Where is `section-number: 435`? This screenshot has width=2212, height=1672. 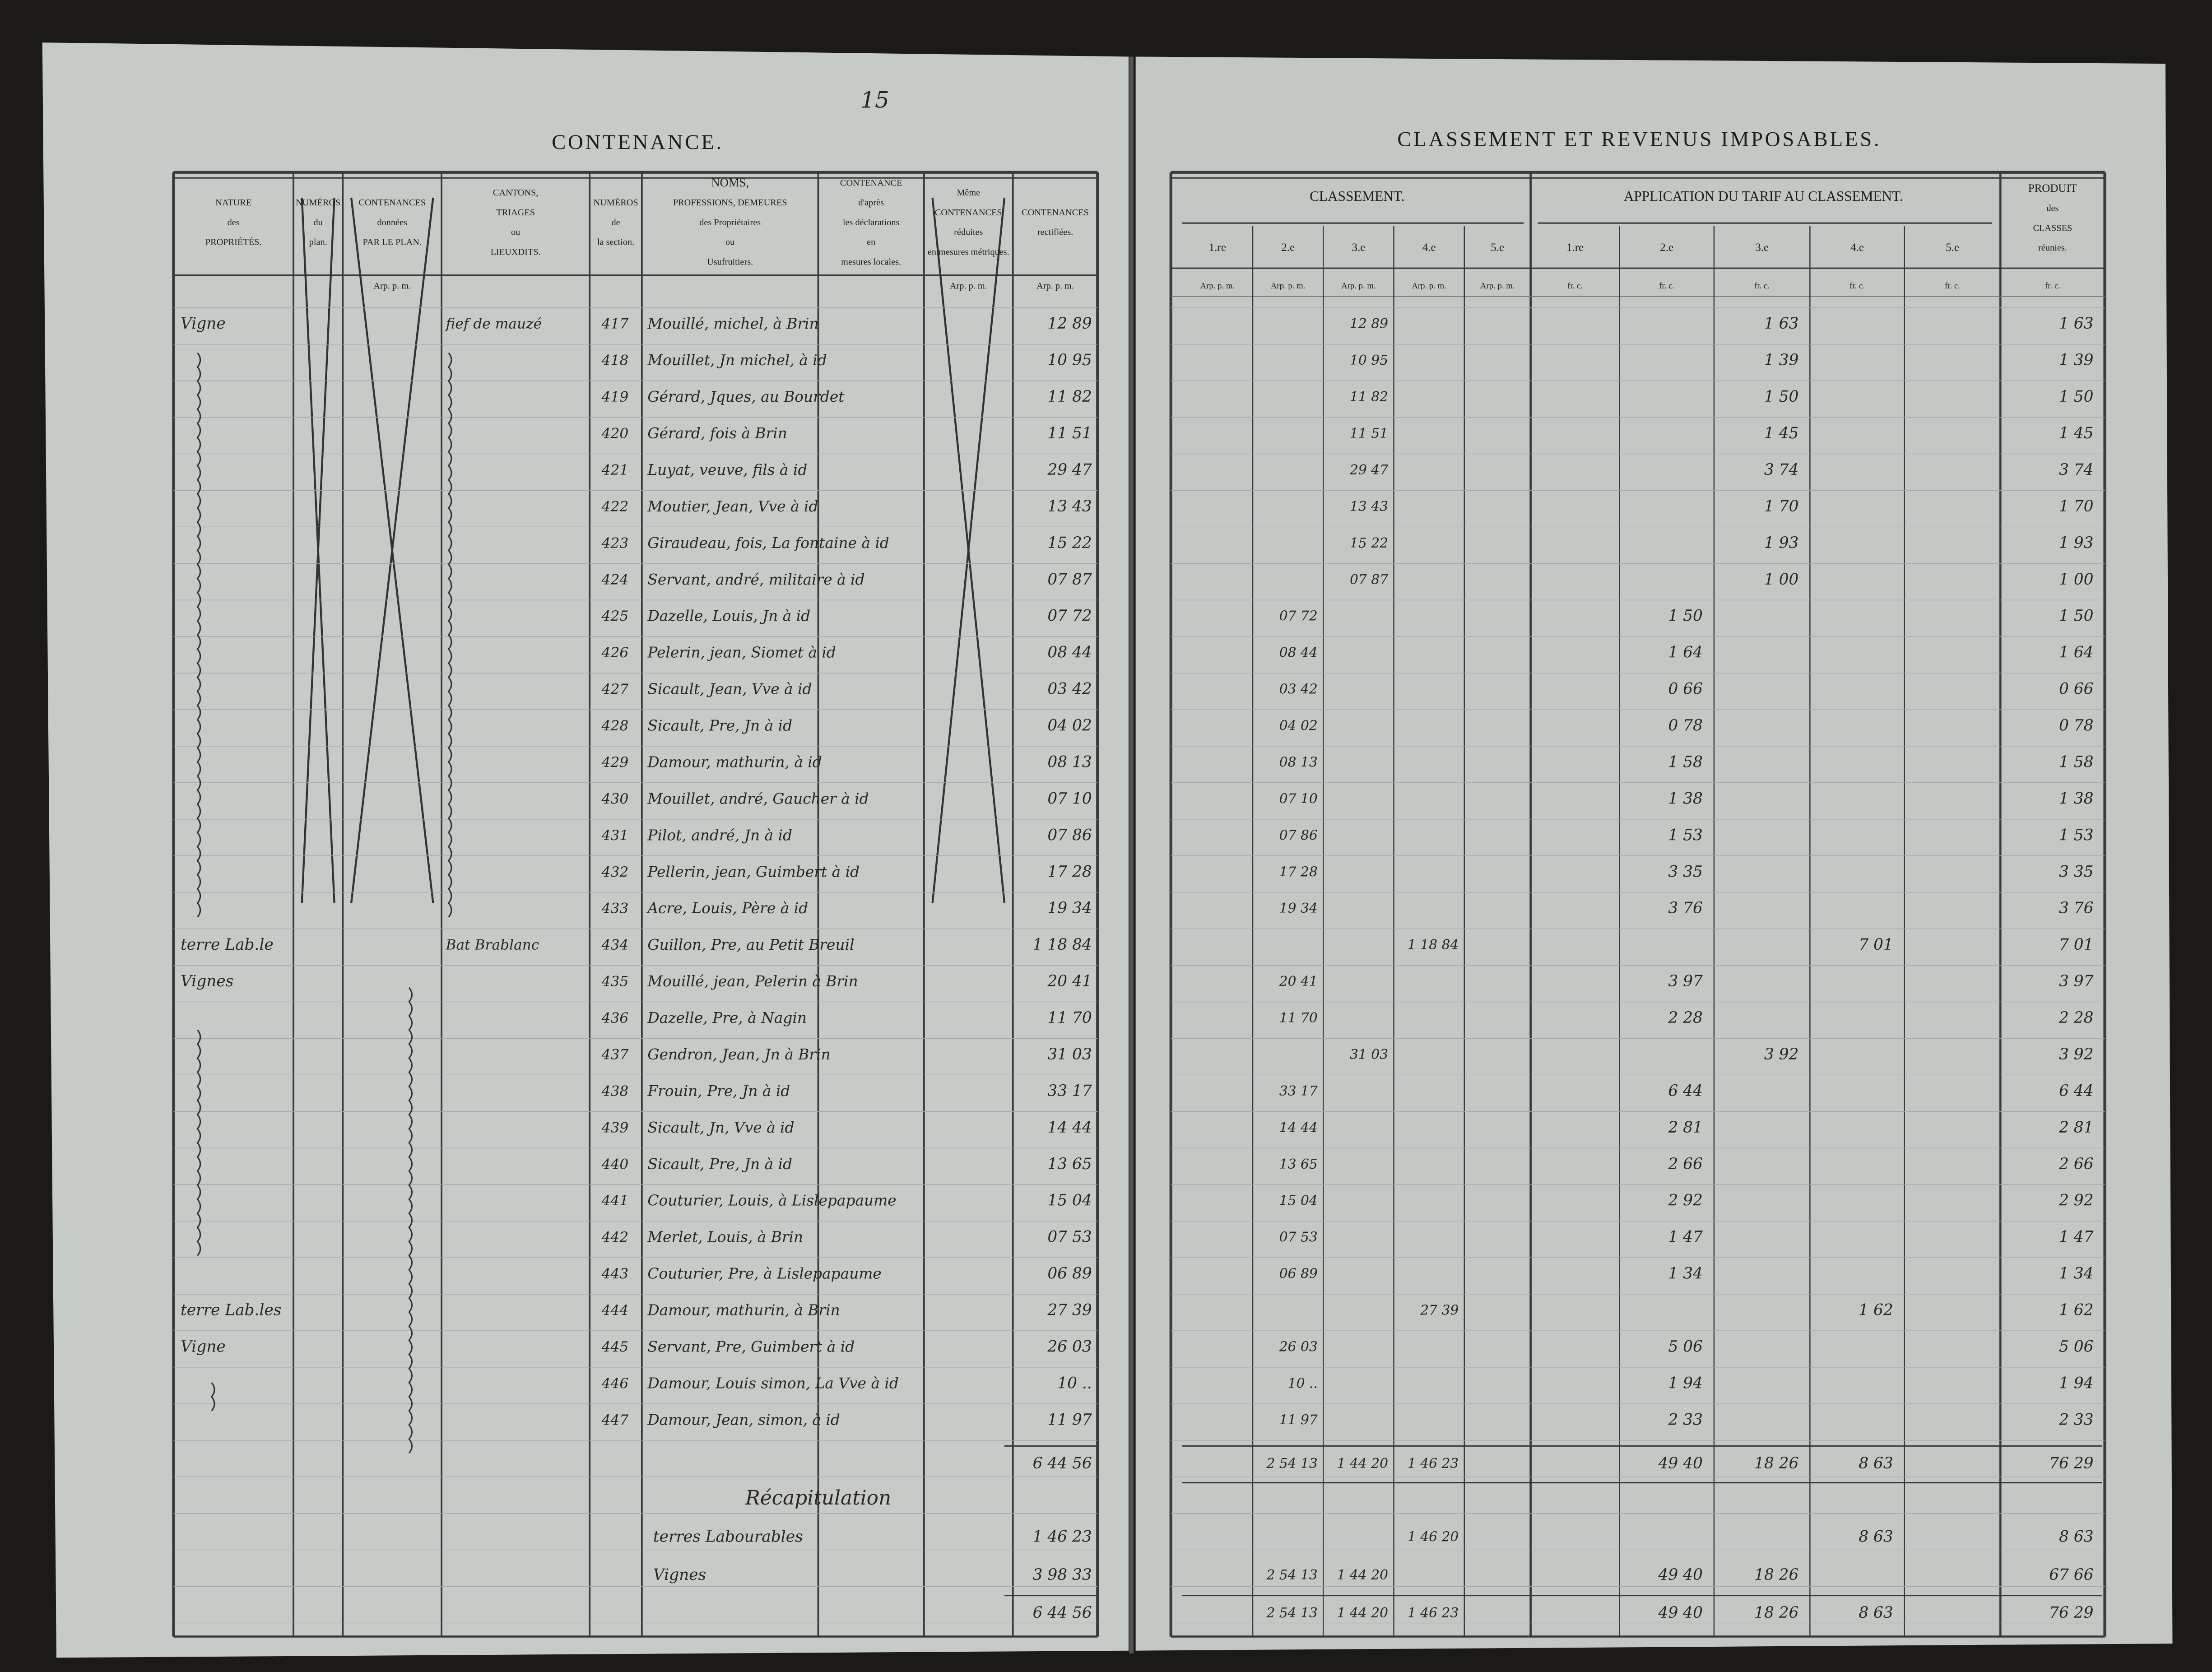
section-number: 435 is located at coordinates (615, 982).